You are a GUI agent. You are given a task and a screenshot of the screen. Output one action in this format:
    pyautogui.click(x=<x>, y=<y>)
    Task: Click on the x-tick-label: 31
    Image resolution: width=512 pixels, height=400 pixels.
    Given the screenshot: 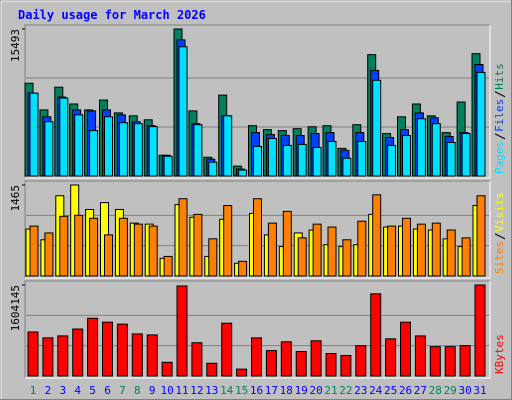 What is the action you would take?
    pyautogui.click(x=479, y=390)
    